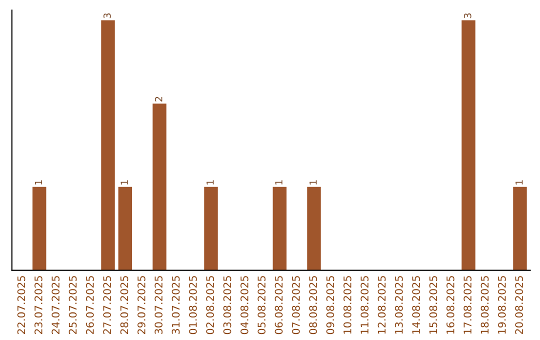 The image size is (540, 340). Describe the element at coordinates (502, 305) in the screenshot. I see `x-tick-label: 19.08.2025` at that location.